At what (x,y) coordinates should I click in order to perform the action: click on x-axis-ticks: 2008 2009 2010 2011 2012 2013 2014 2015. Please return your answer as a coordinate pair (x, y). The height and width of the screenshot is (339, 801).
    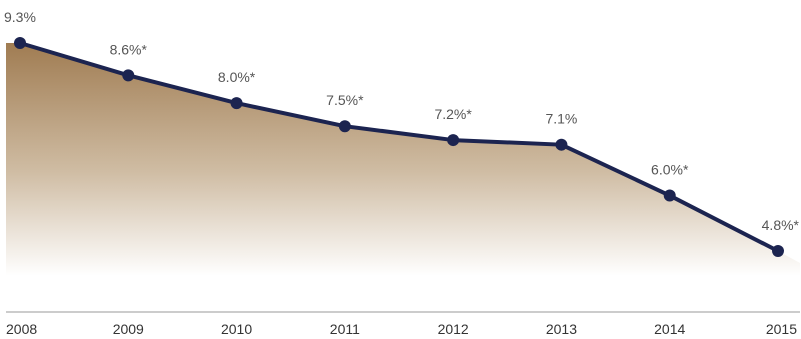
    Looking at the image, I should click on (401, 329).